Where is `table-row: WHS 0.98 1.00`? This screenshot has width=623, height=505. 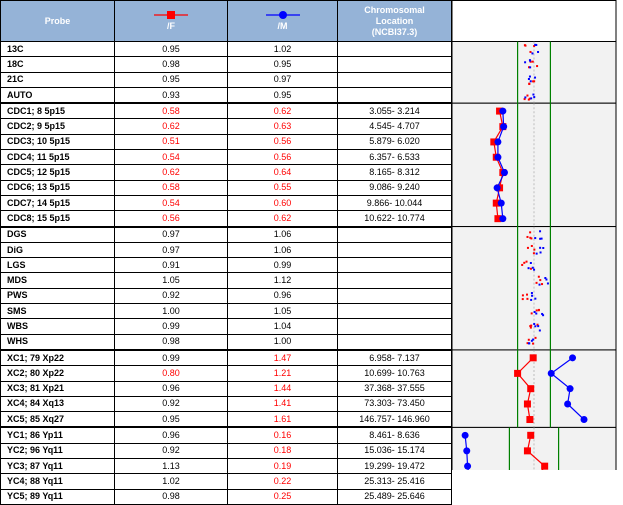 table-row: WHS 0.98 1.00 is located at coordinates (226, 342).